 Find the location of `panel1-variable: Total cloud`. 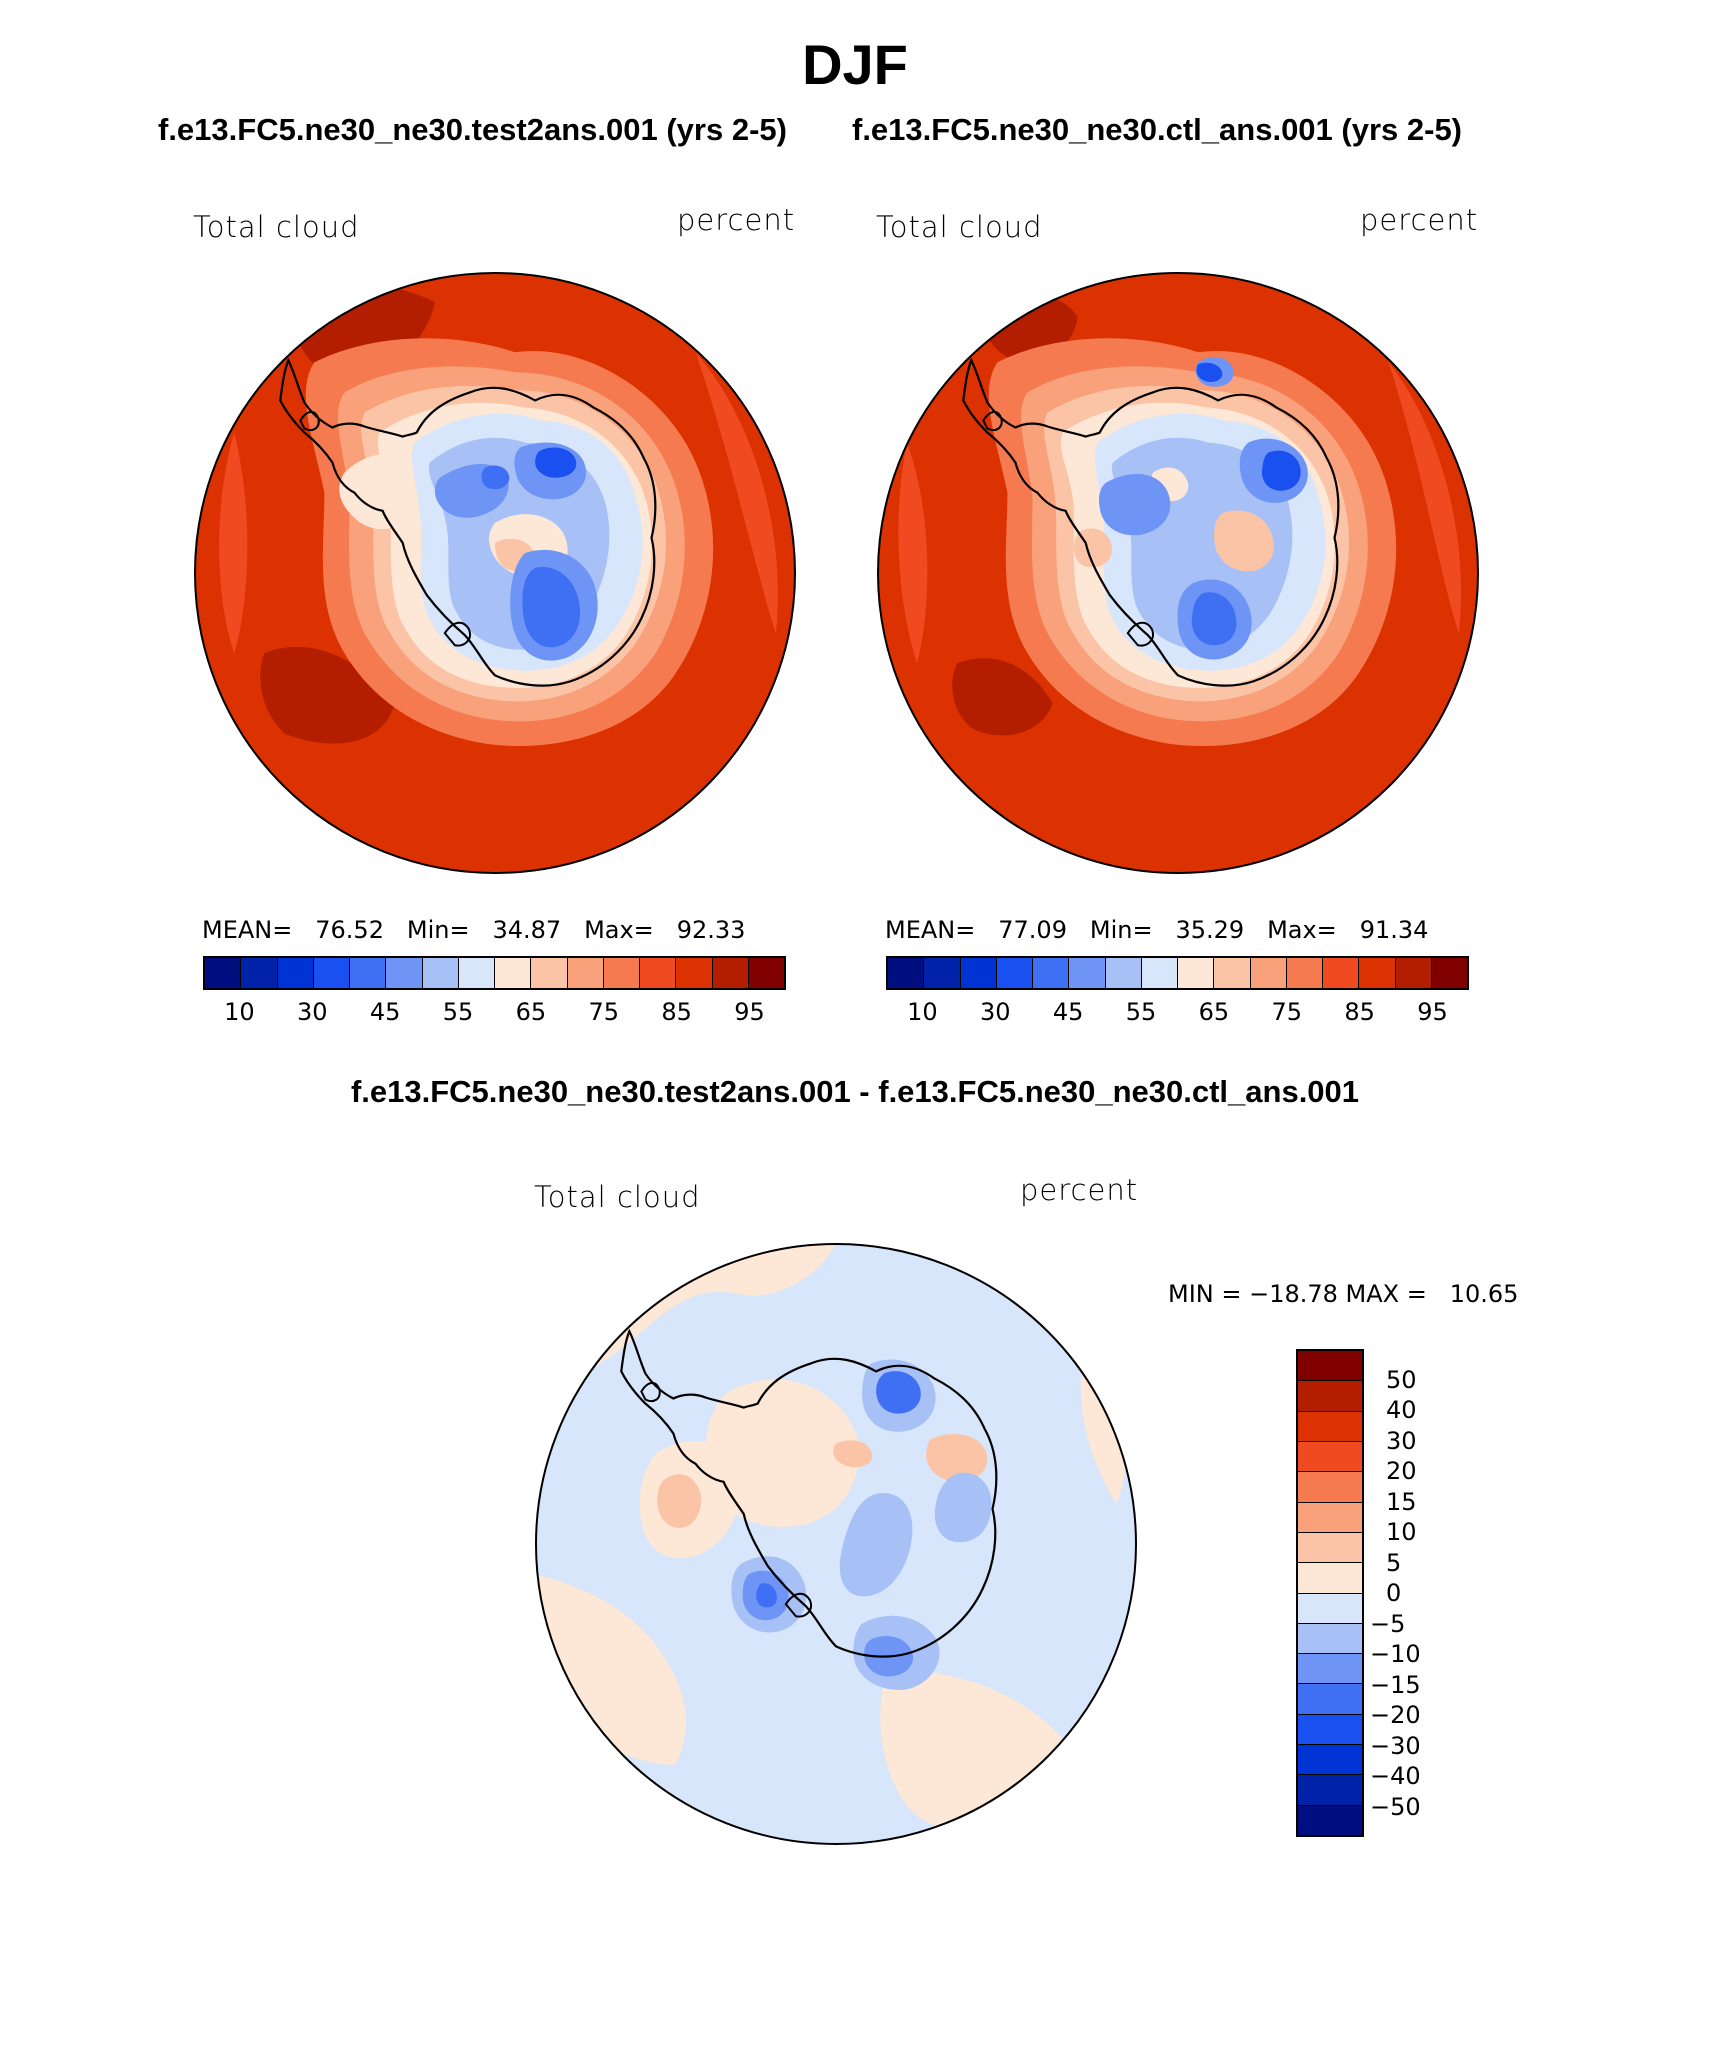

panel1-variable: Total cloud is located at coordinates (276, 227).